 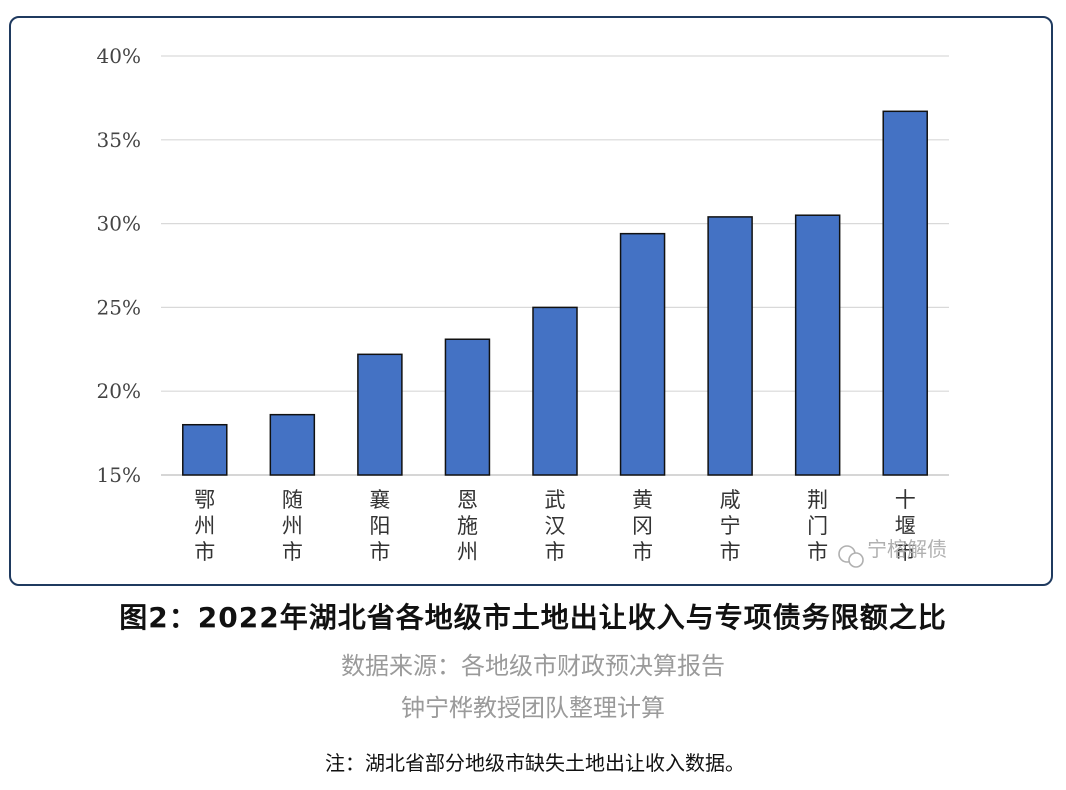 What do you see at coordinates (533, 617) in the screenshot?
I see `figure-title: 图2：2022年湖北省各地级市土地出让收入与专项债务限额之比` at bounding box center [533, 617].